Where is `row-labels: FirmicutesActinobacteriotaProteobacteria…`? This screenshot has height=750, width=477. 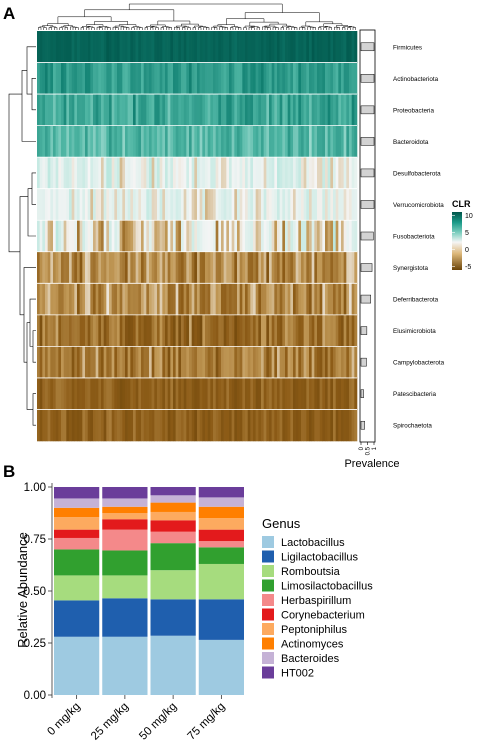
row-labels: FirmicutesActinobacteriotaProteobacteria… is located at coordinates (419, 236).